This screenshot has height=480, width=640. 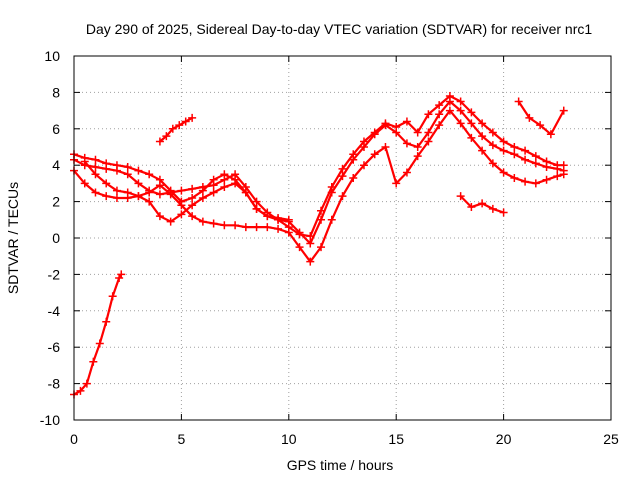 I want to click on x-tick-label: 5, so click(x=182, y=439).